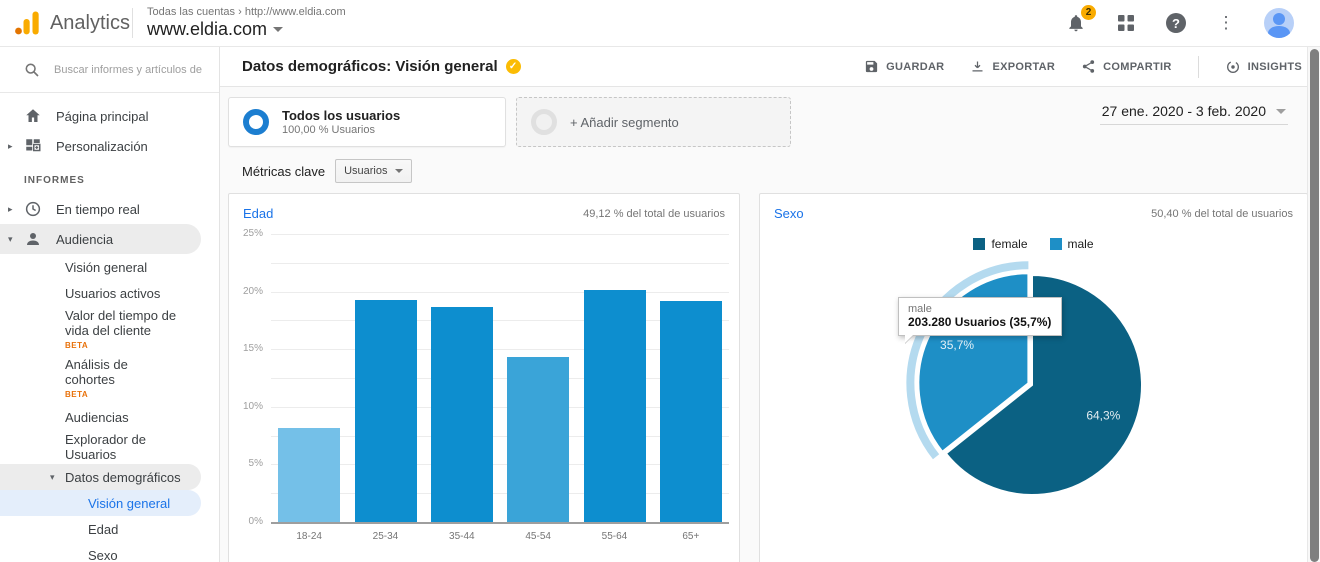  Describe the element at coordinates (690, 411) in the screenshot. I see `age-bar-65+` at that location.